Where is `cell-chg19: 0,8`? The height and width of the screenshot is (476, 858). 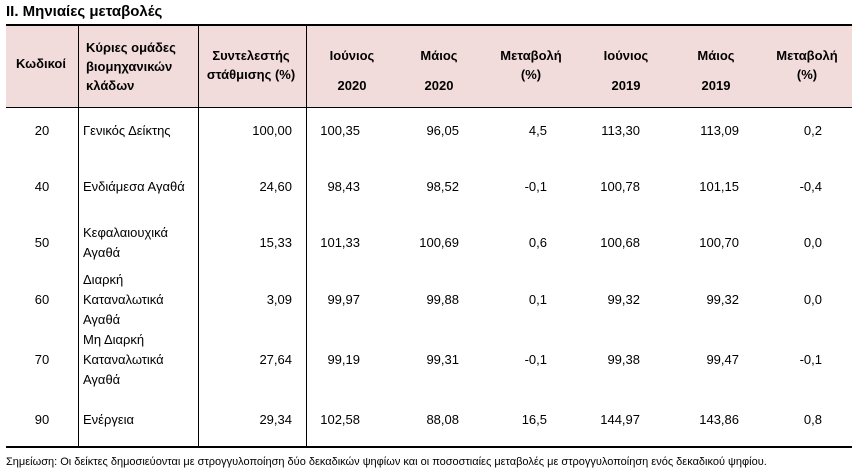 cell-chg19: 0,8 is located at coordinates (812, 419).